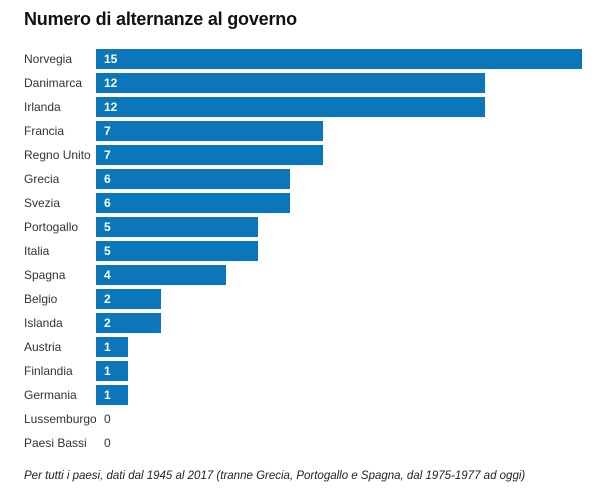  Describe the element at coordinates (60, 419) in the screenshot. I see `category-label: Lussemburgo` at that location.